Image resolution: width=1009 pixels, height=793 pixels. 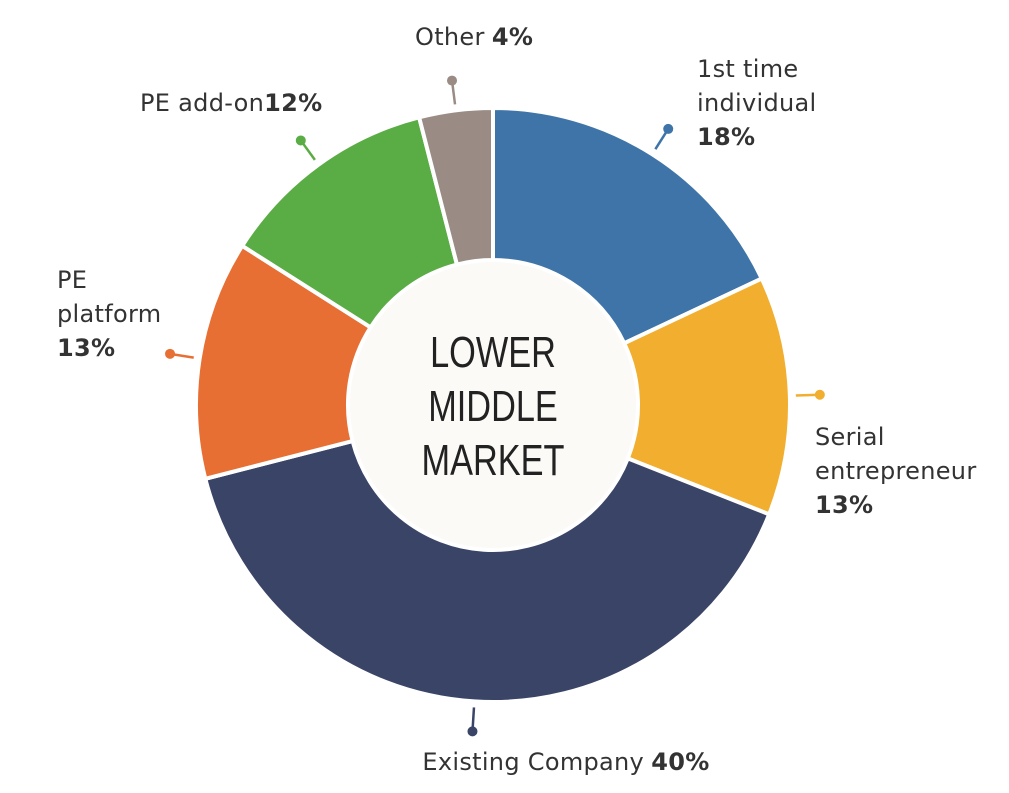 I want to click on slice-label: Existing Company 40%, so click(x=566, y=762).